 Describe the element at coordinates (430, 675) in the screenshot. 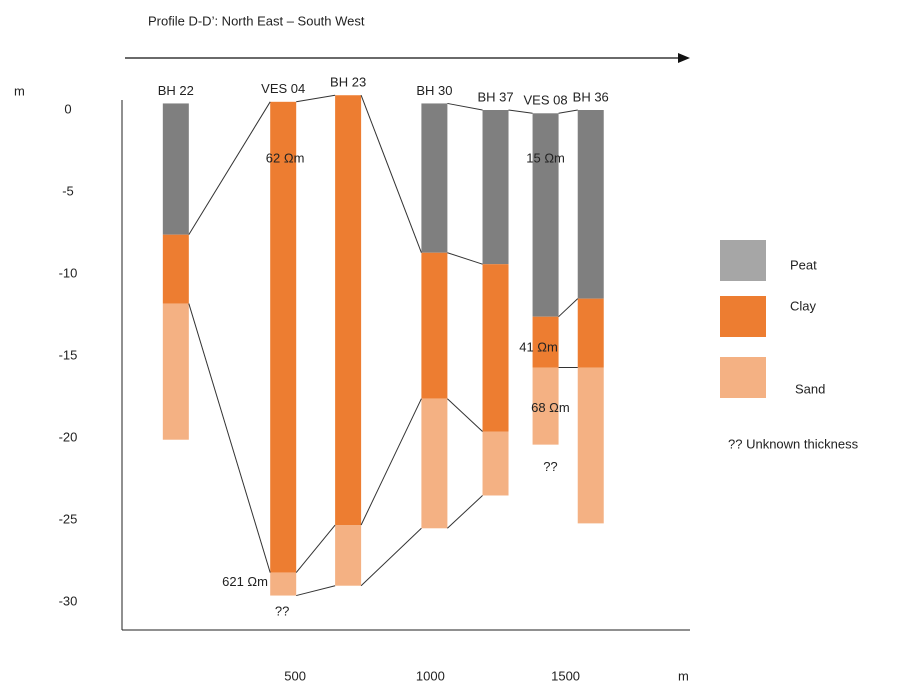

I see `x-tick-label: 1000` at that location.